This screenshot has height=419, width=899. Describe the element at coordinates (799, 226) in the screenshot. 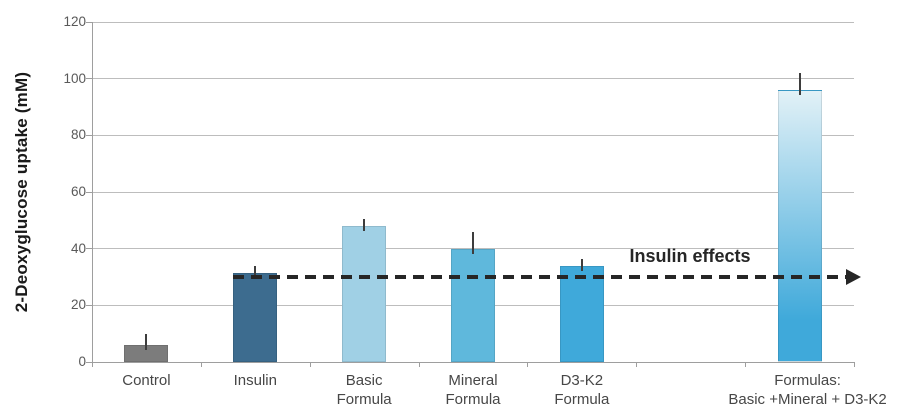

I see `bar-formulas-` at that location.